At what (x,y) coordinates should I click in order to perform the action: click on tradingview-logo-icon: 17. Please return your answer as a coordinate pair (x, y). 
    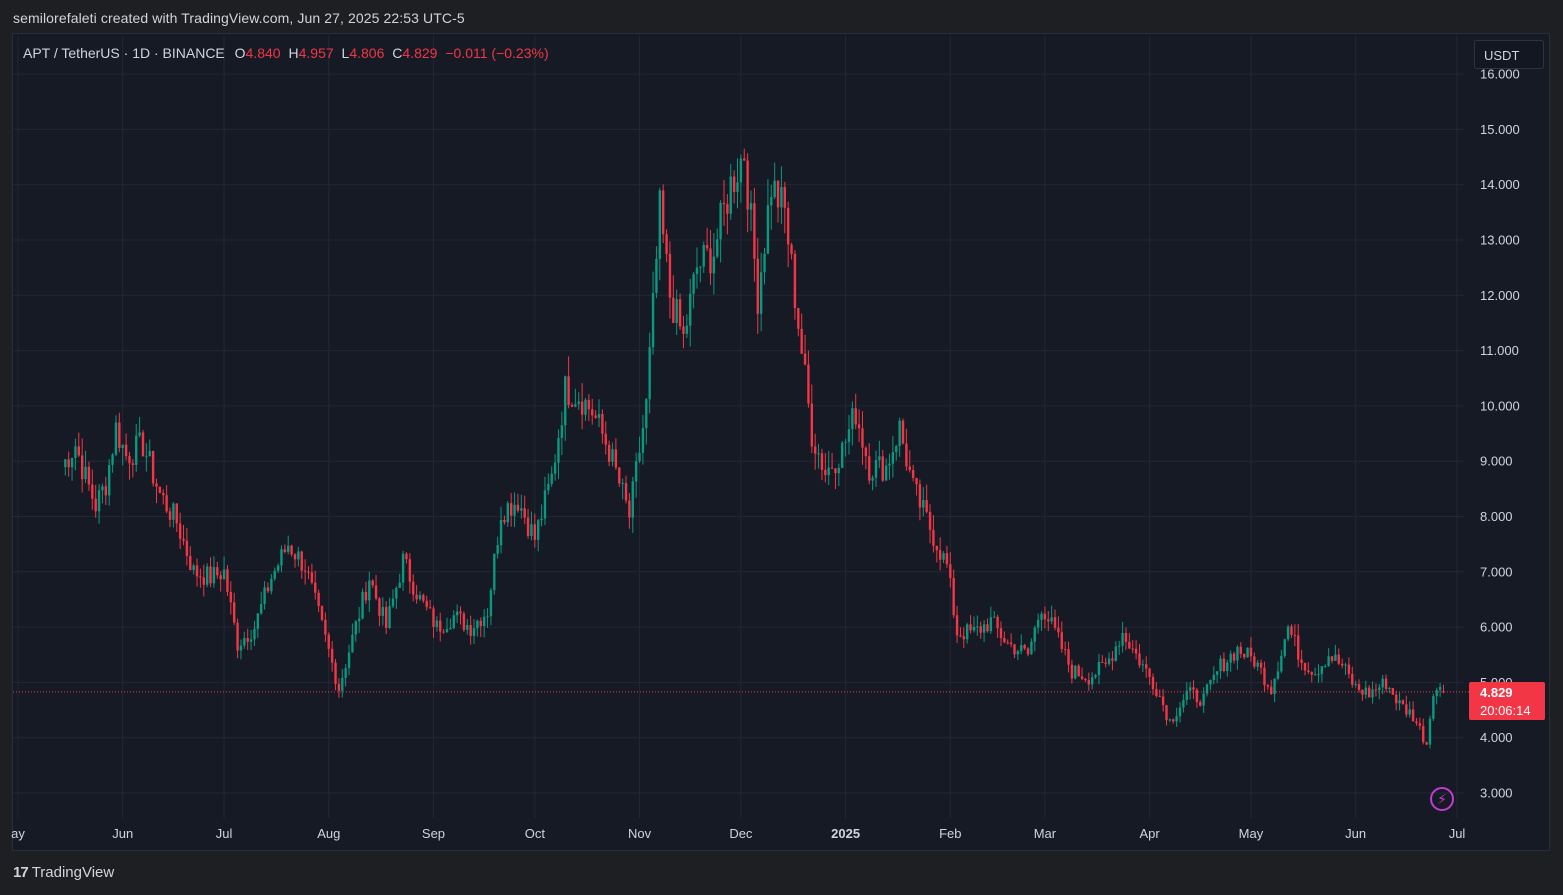
    Looking at the image, I should click on (21, 872).